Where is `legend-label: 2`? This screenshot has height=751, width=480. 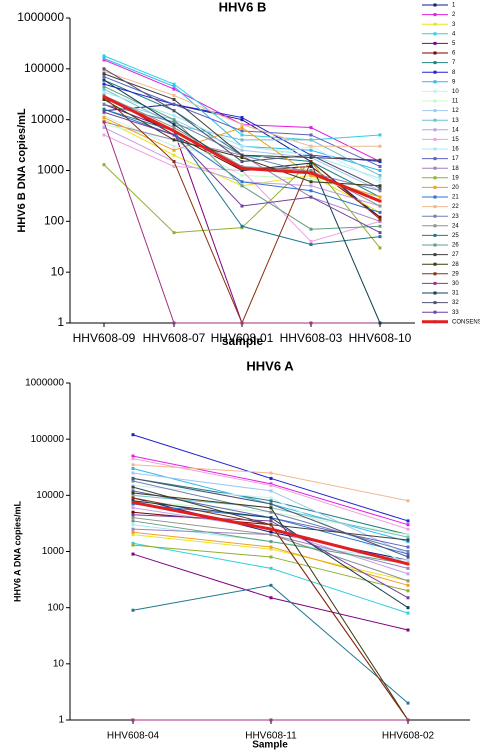 legend-label: 2 is located at coordinates (454, 15).